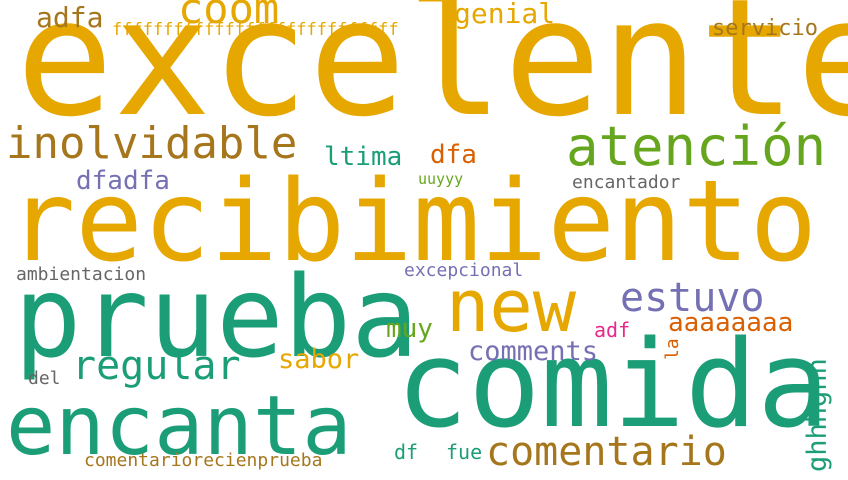  I want to click on word-prueba: prueba, so click(216, 318).